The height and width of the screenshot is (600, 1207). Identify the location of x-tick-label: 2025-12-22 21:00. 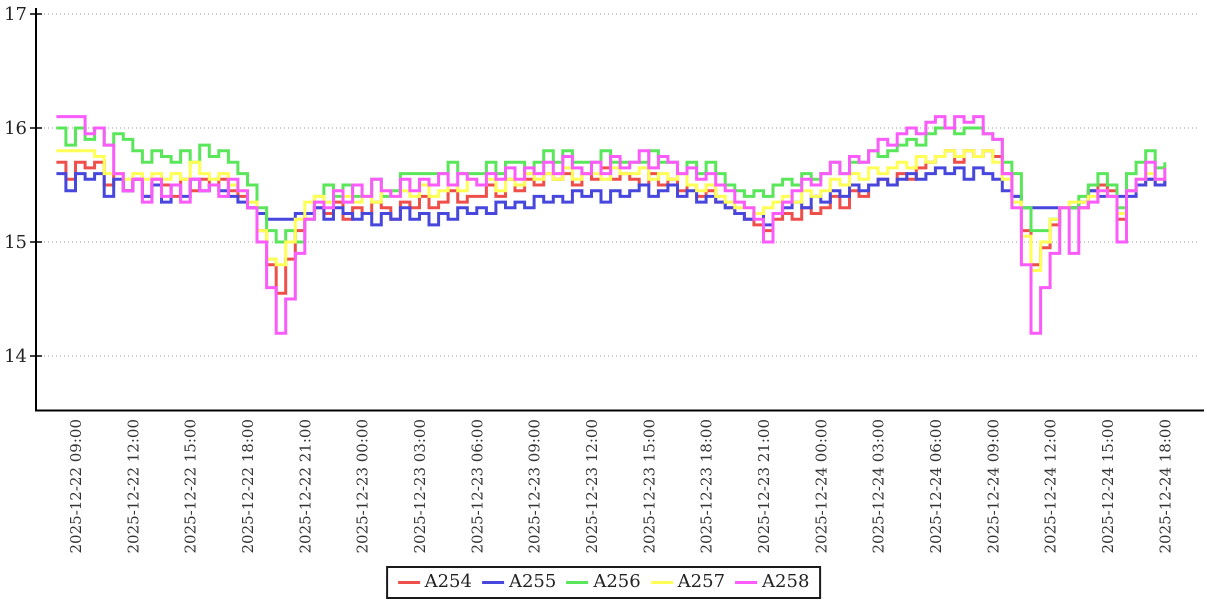
(305, 486).